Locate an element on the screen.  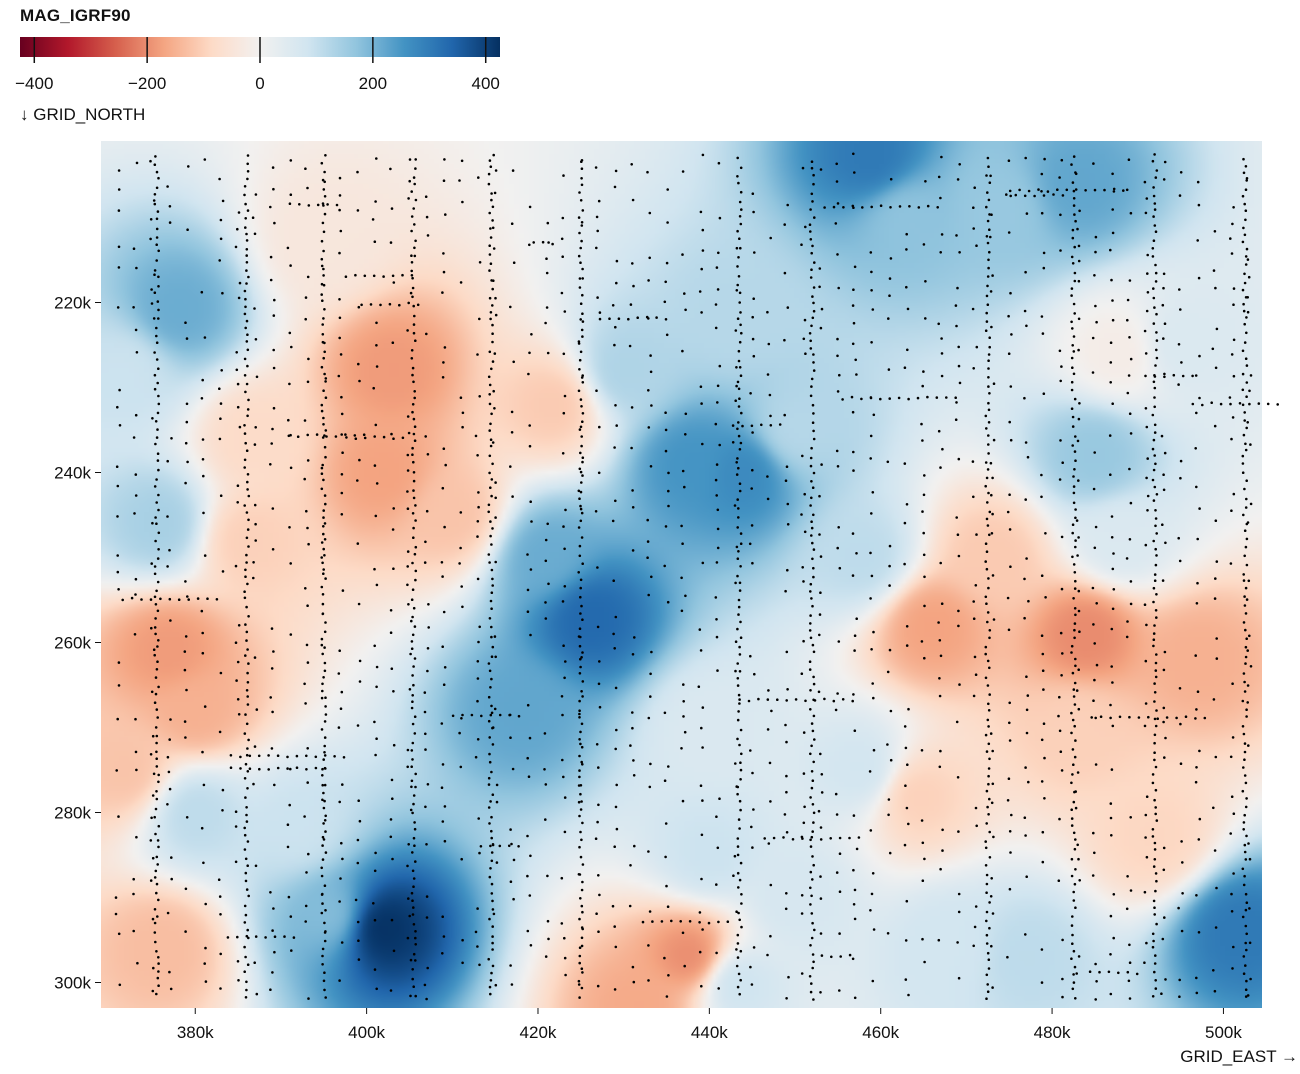
y-tick-label: 220k is located at coordinates (72, 303).